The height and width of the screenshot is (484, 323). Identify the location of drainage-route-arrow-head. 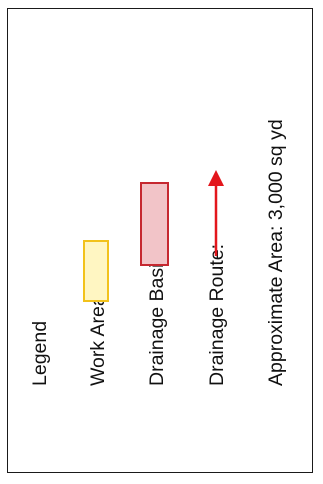
(216, 178).